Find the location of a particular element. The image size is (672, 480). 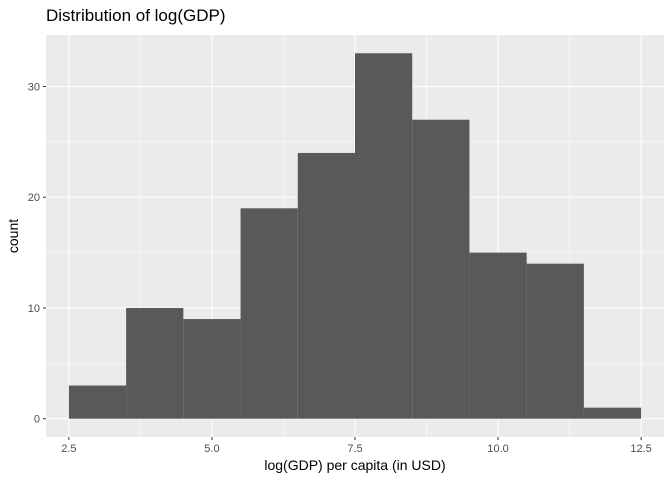

x-tick-label: 5.0 is located at coordinates (211, 449).